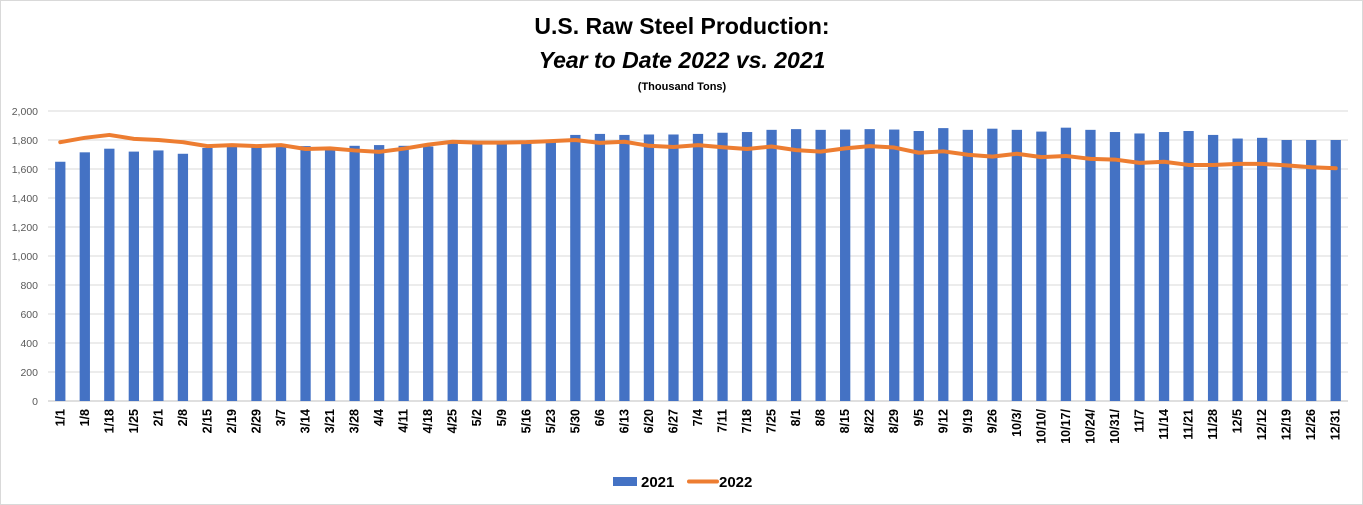  Describe the element at coordinates (772, 421) in the screenshot. I see `x-tick-label: 7/25` at that location.